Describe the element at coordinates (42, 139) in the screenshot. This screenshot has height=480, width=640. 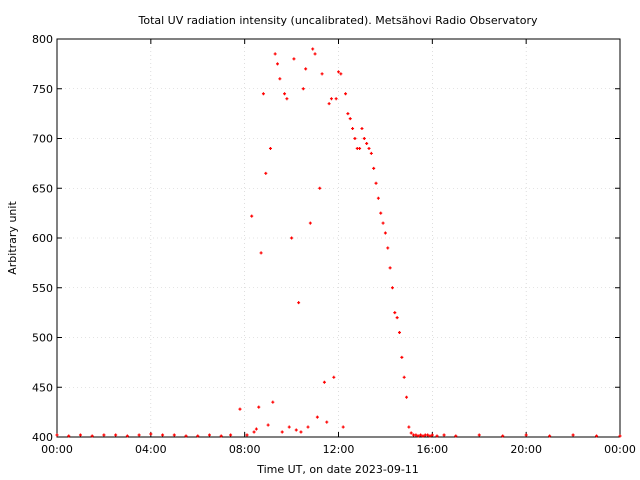
I see `y-tick-label: 700` at that location.